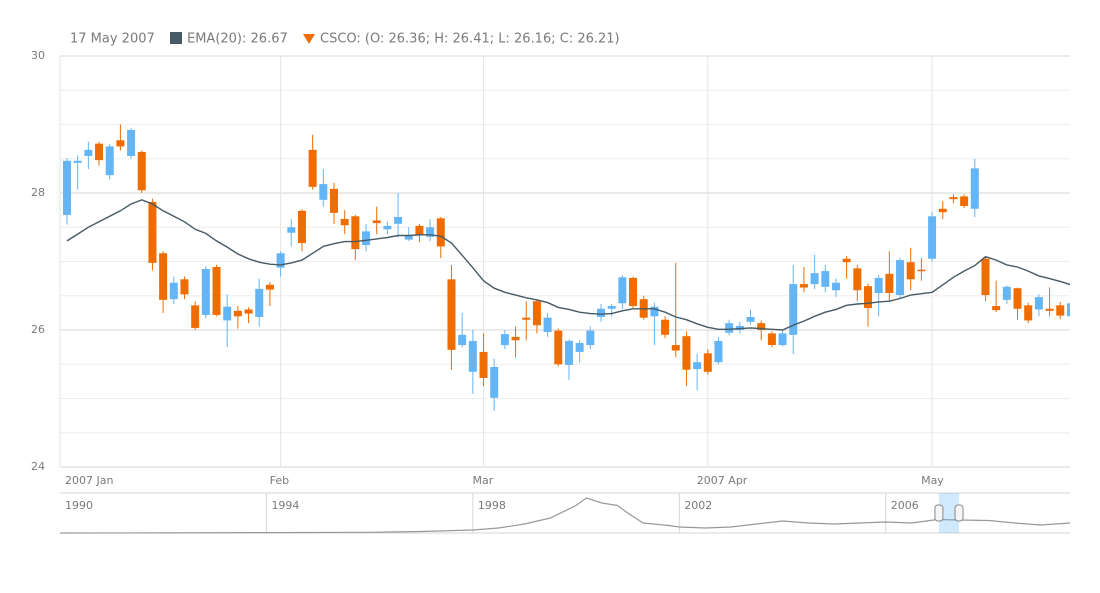 This screenshot has width=1100, height=593. Describe the element at coordinates (89, 480) in the screenshot. I see `x-tick-label: 2007 Jan` at that location.